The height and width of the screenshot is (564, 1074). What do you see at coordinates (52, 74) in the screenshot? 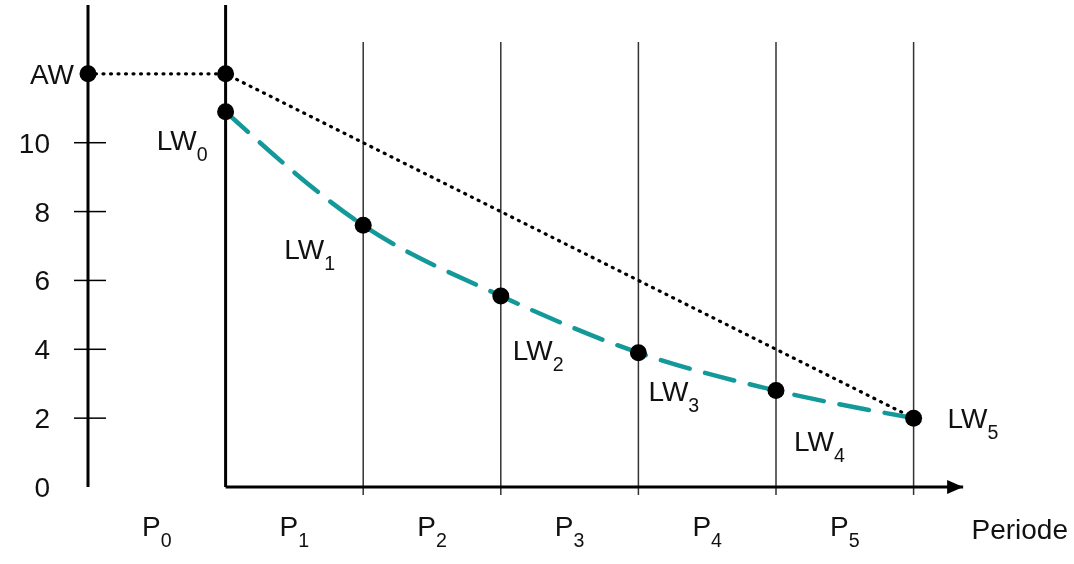
I see `annotation: AW` at bounding box center [52, 74].